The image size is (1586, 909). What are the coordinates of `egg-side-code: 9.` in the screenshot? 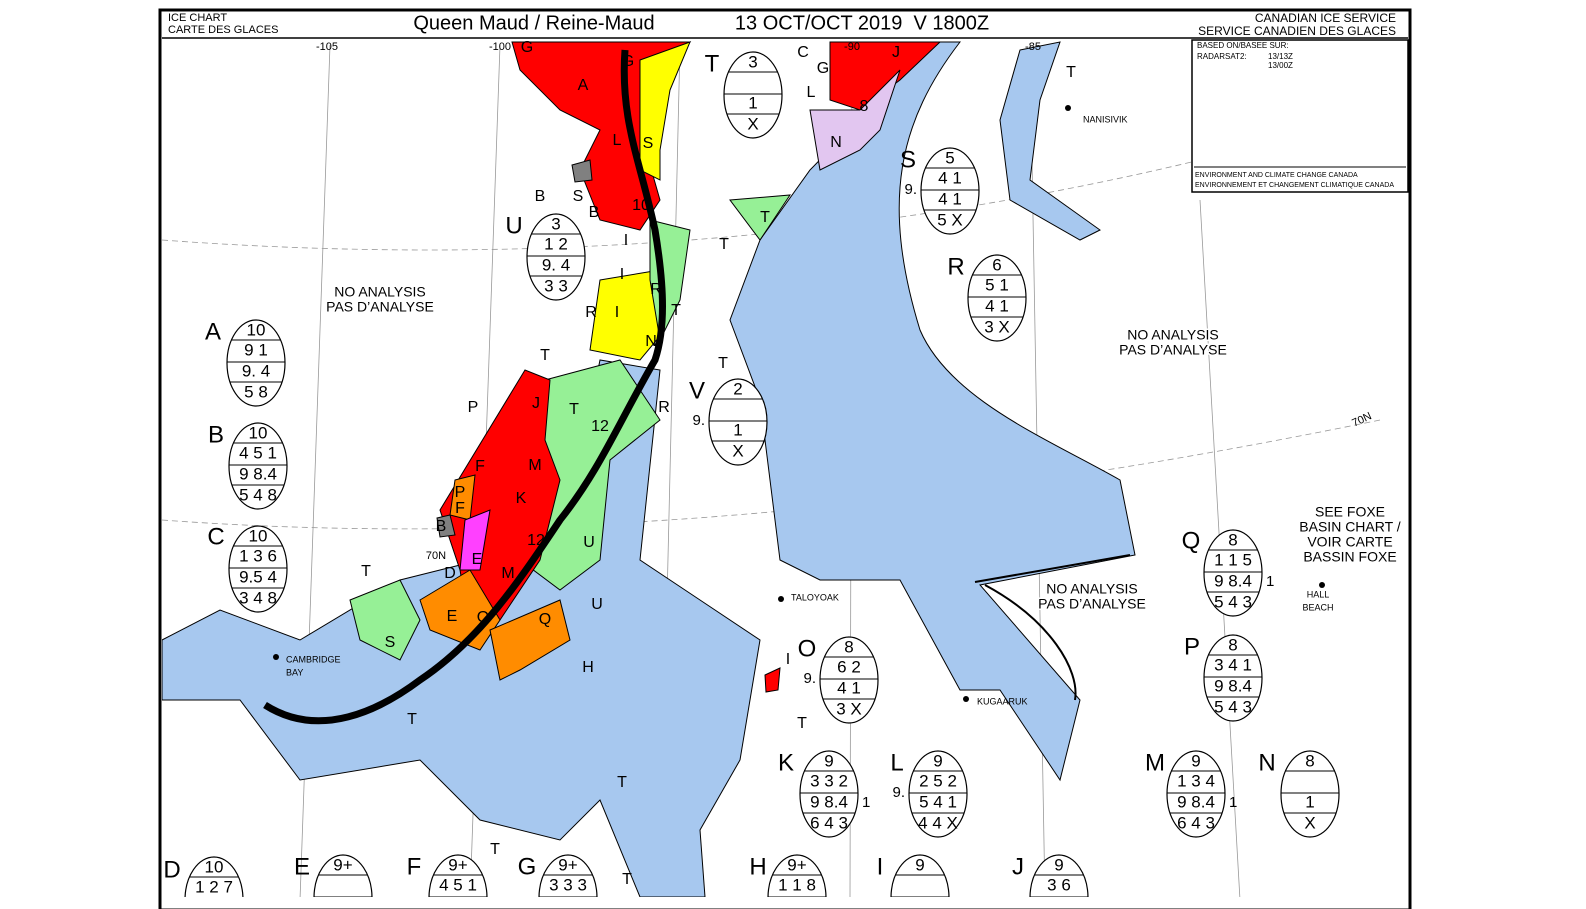 It's located at (910, 189).